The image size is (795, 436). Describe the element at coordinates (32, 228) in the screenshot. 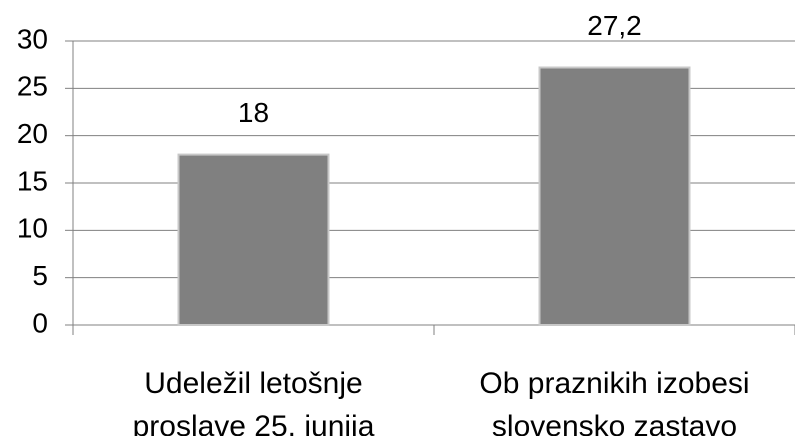

I see `y-tick-label: 10` at that location.